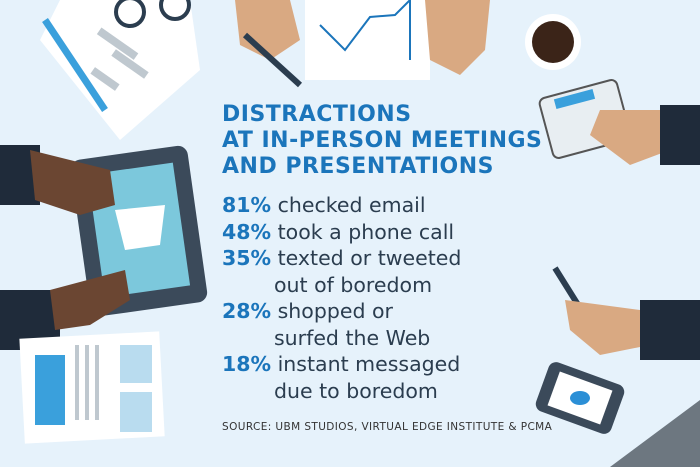 Image resolution: width=700 pixels, height=467 pixels. What do you see at coordinates (152, 14) in the screenshot?
I see `glasses-icon` at bounding box center [152, 14].